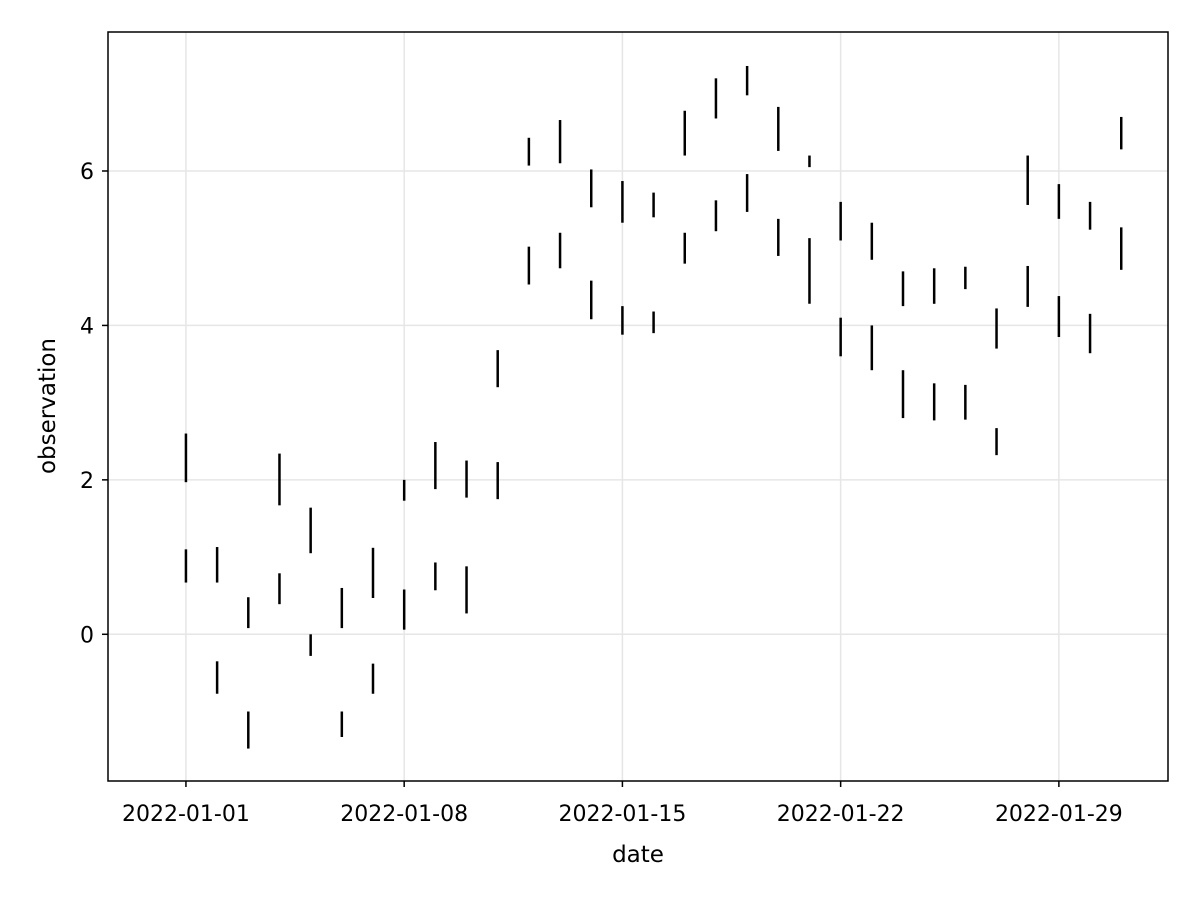  I want to click on y-axis-ticks: 0 2 4 6, so click(94, 404).